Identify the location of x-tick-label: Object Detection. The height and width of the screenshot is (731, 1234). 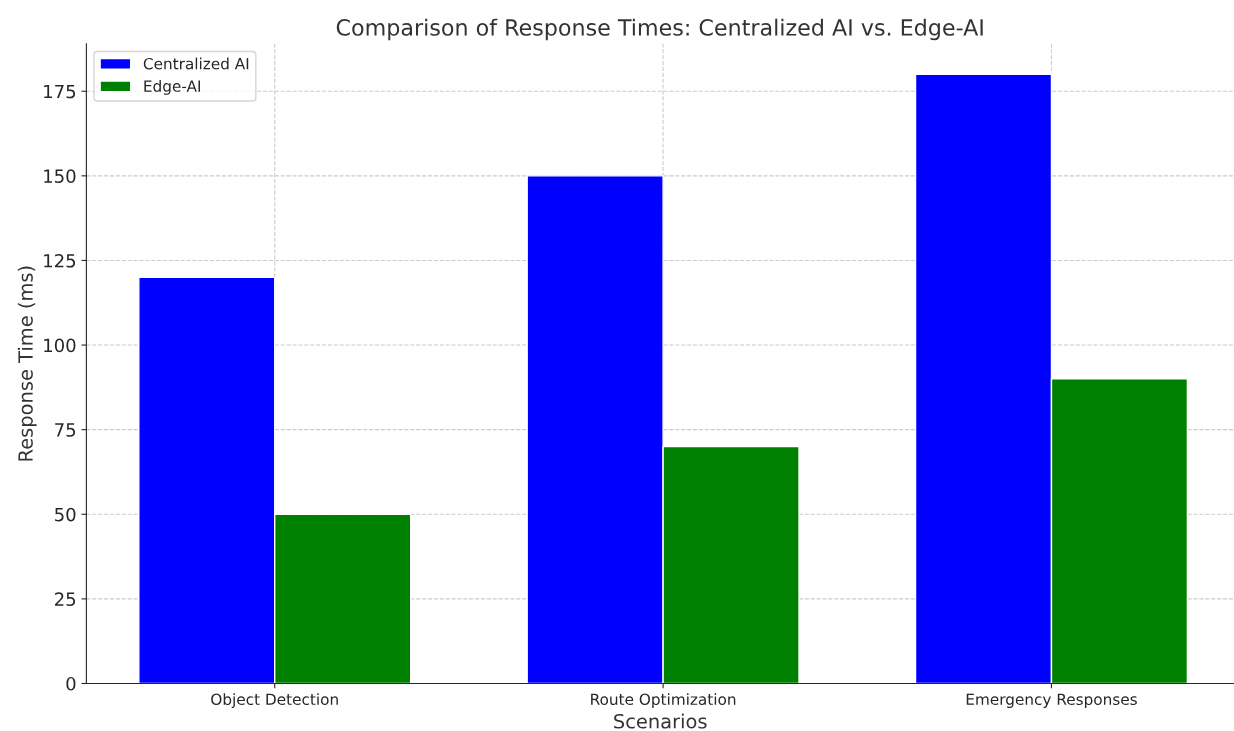
(274, 700).